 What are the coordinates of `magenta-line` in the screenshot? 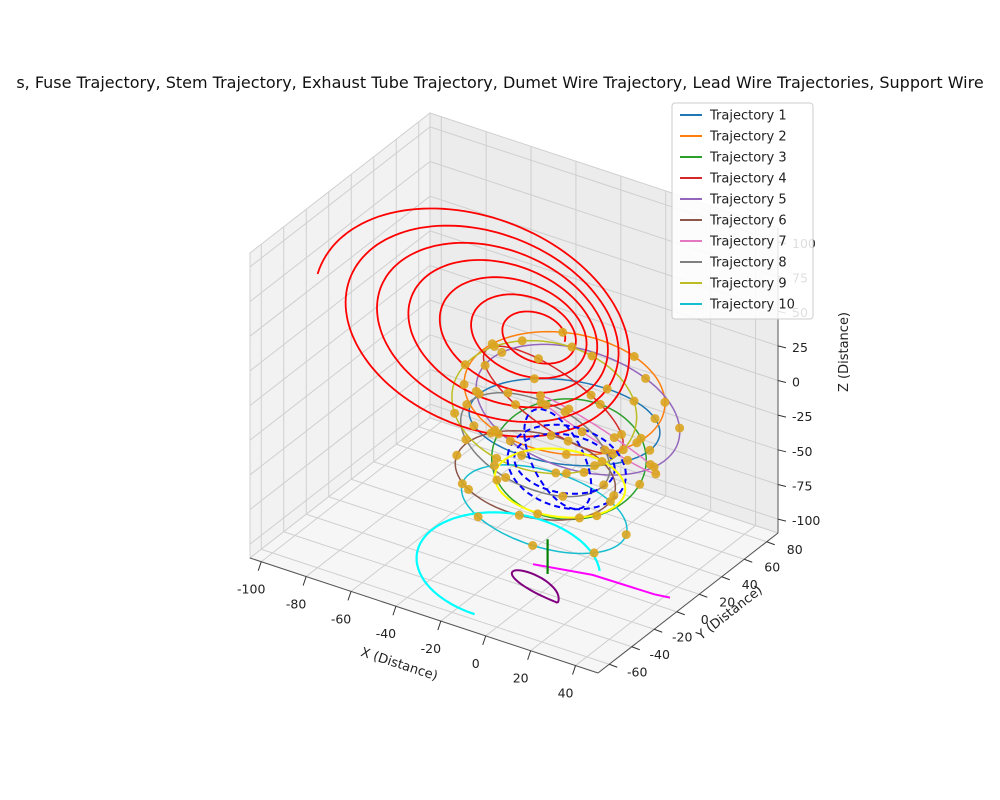 It's located at (601, 581).